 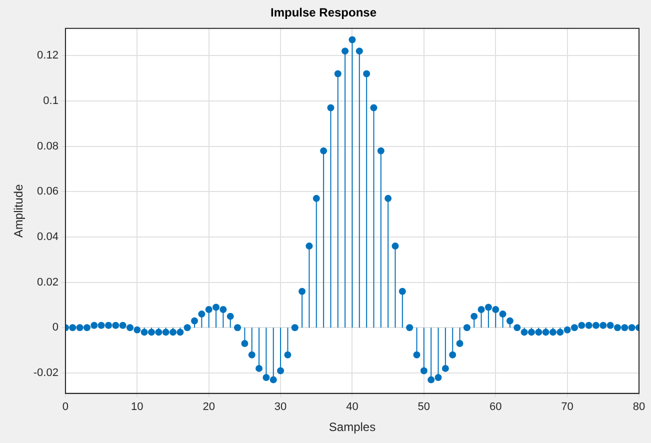 I want to click on y-tick-label: 0.04, so click(x=47, y=237).